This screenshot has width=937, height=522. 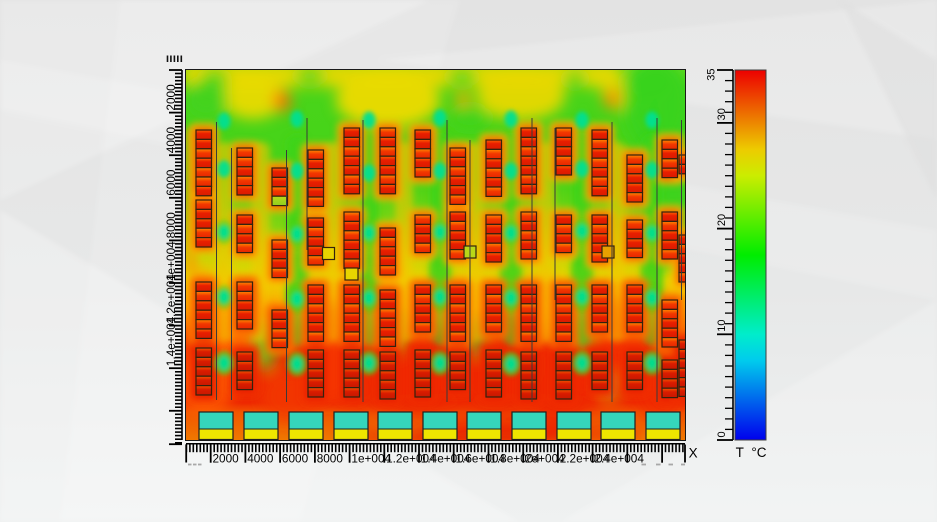 I want to click on svg-text: 20, so click(x=722, y=220).